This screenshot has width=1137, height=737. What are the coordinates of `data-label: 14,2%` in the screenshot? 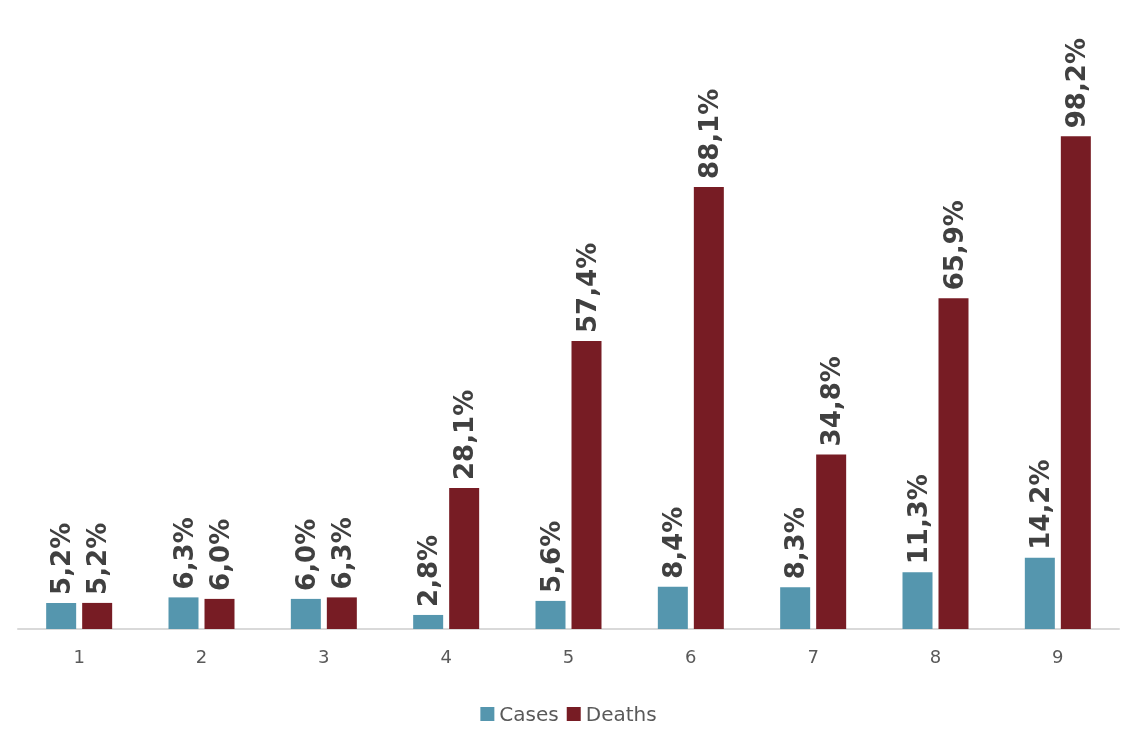 It's located at (1039, 504).